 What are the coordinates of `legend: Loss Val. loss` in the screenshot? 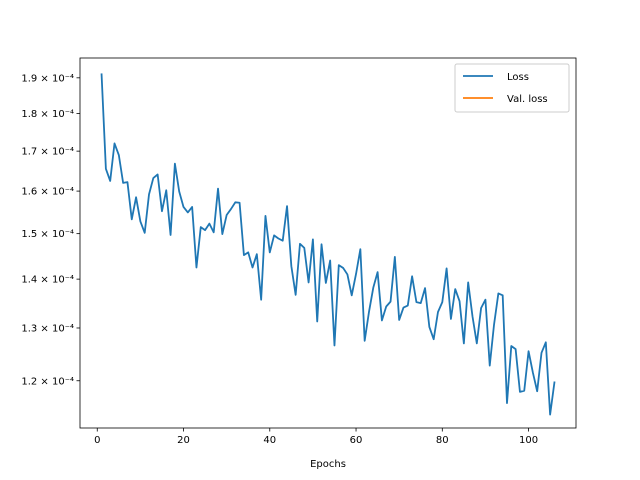 It's located at (512, 88).